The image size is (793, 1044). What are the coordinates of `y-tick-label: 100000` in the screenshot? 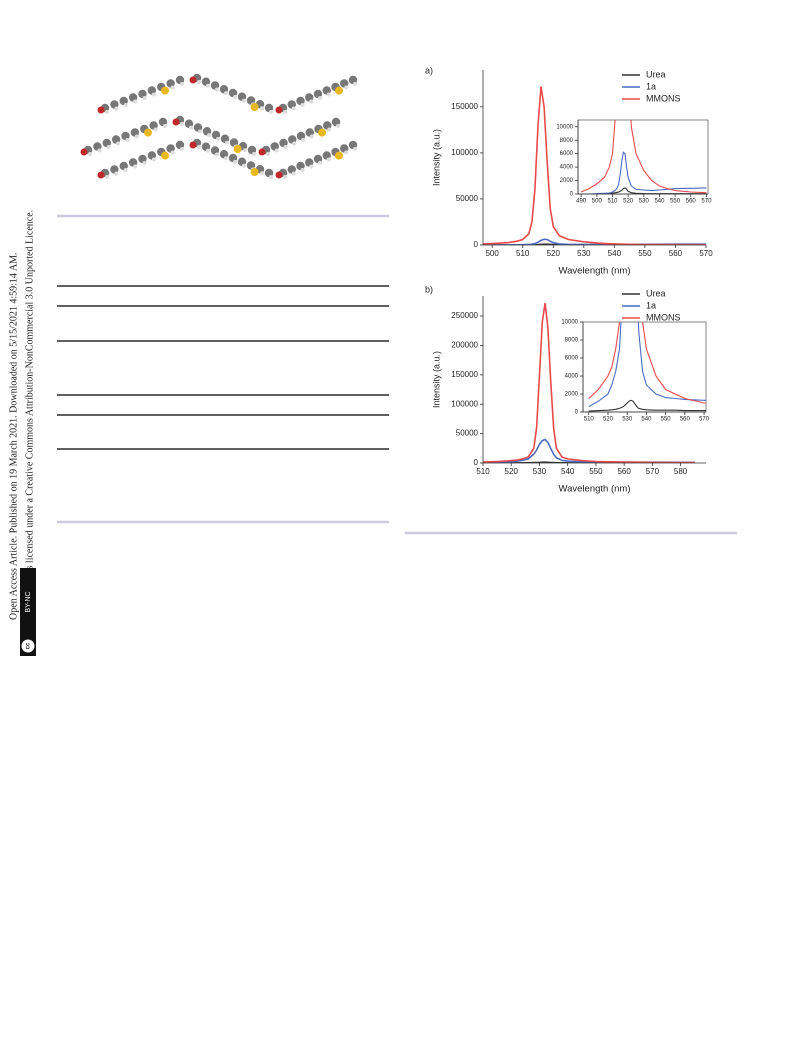 It's located at (464, 403).